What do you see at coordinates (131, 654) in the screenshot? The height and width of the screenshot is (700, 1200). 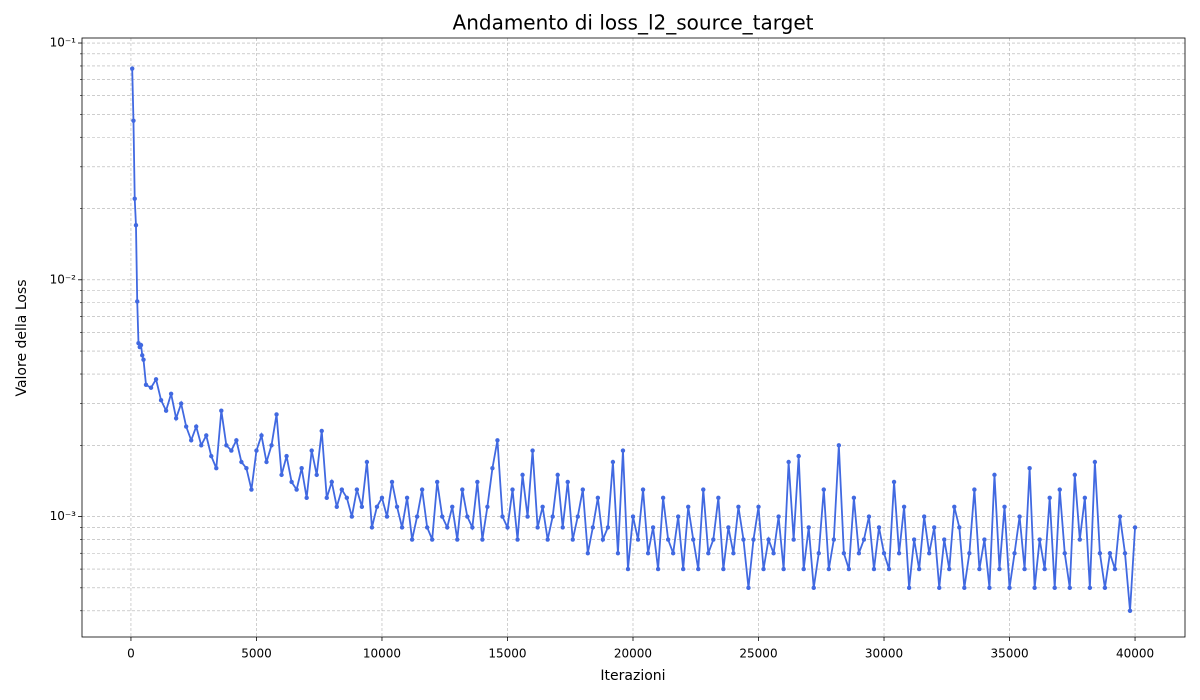 I see `x-tick-label: 0` at bounding box center [131, 654].